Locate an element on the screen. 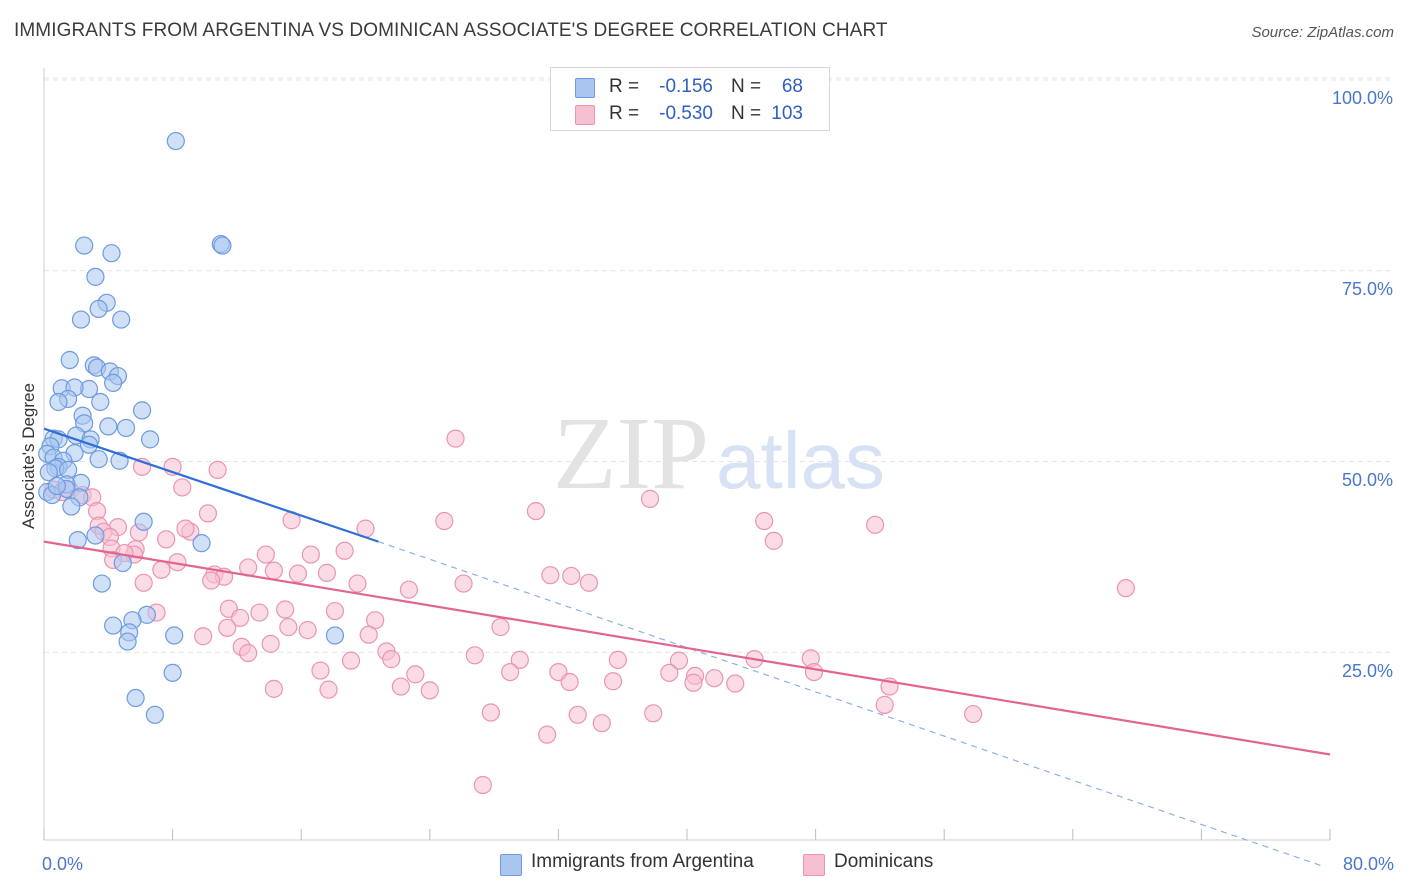 The width and height of the screenshot is (1406, 892). y-tick-label-100: 100.0% is located at coordinates (1362, 98).